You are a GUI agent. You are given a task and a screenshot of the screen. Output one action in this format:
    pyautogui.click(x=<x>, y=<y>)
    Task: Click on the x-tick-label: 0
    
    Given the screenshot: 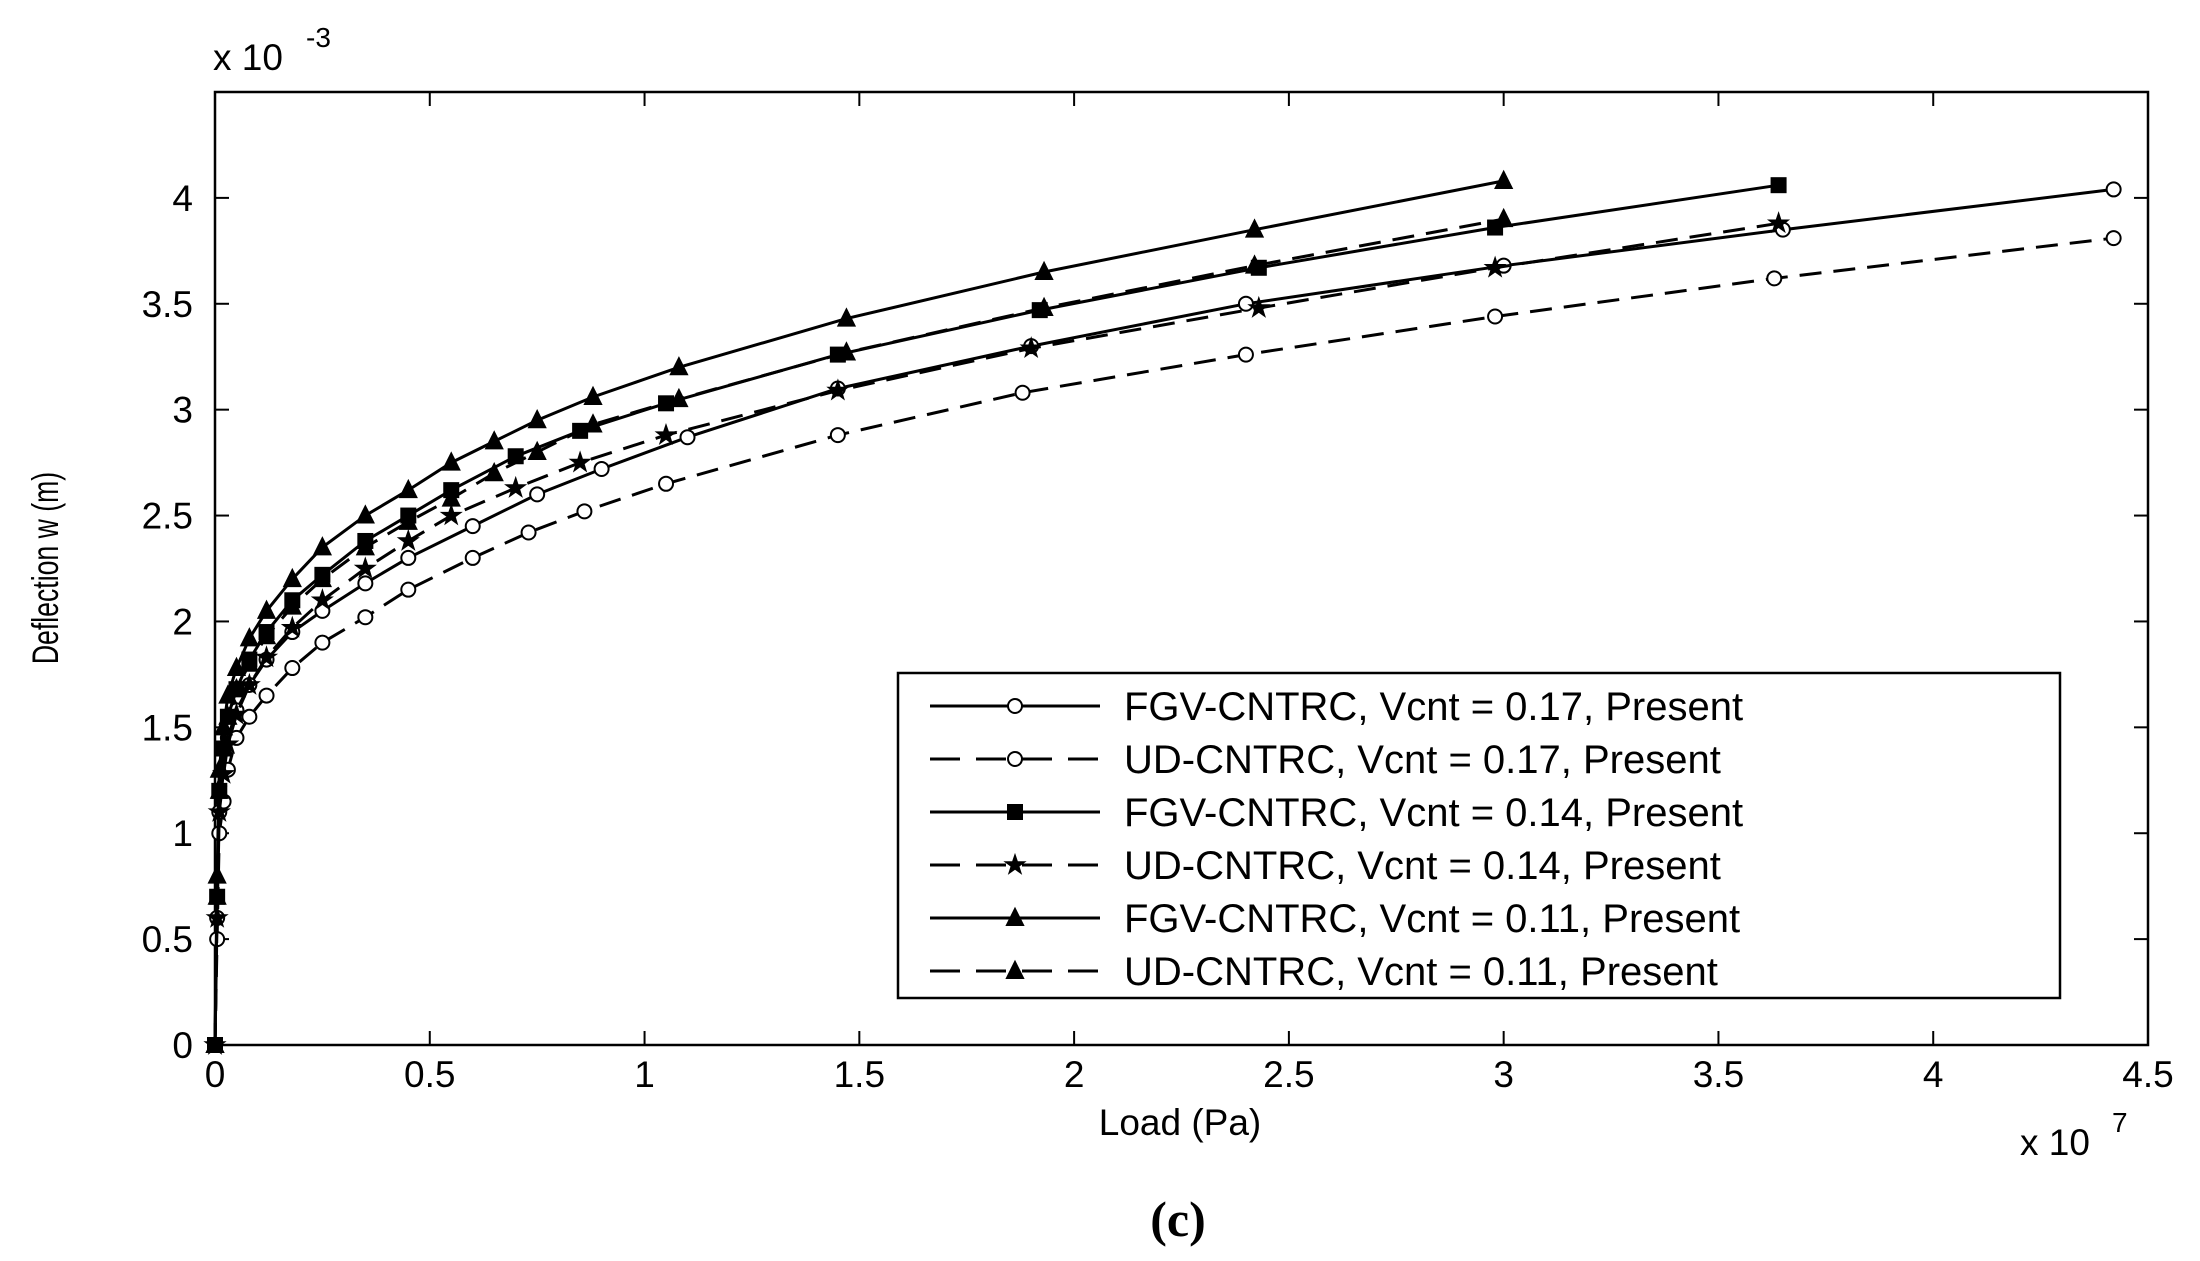 What is the action you would take?
    pyautogui.click(x=215, y=1074)
    